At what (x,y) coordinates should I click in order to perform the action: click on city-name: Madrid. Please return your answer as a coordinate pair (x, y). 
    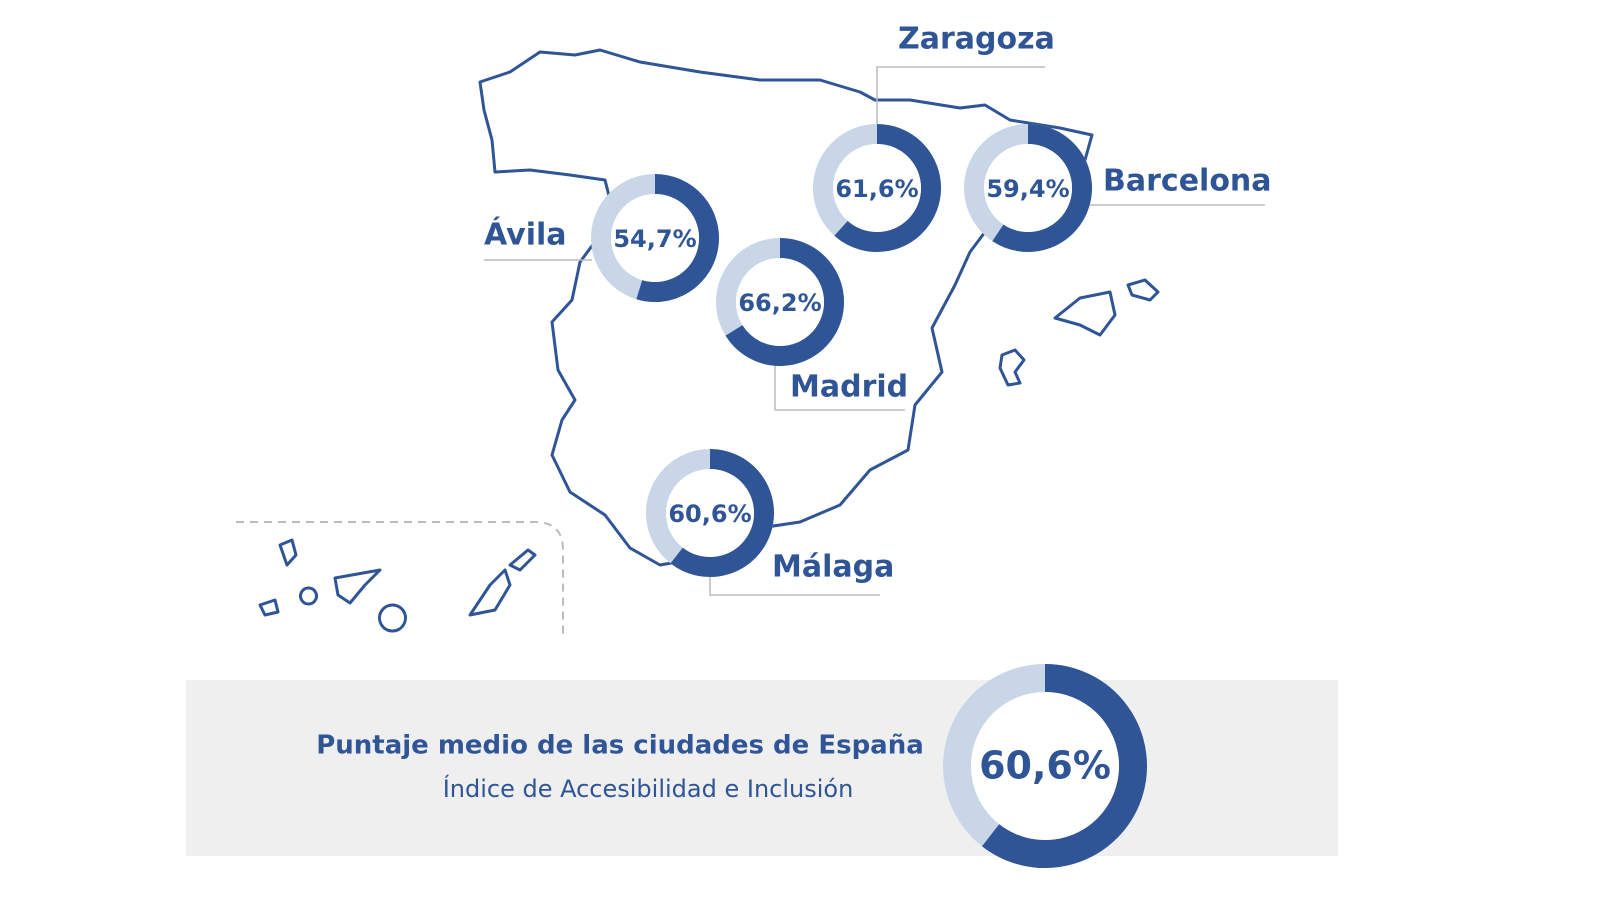
    Looking at the image, I should click on (849, 387).